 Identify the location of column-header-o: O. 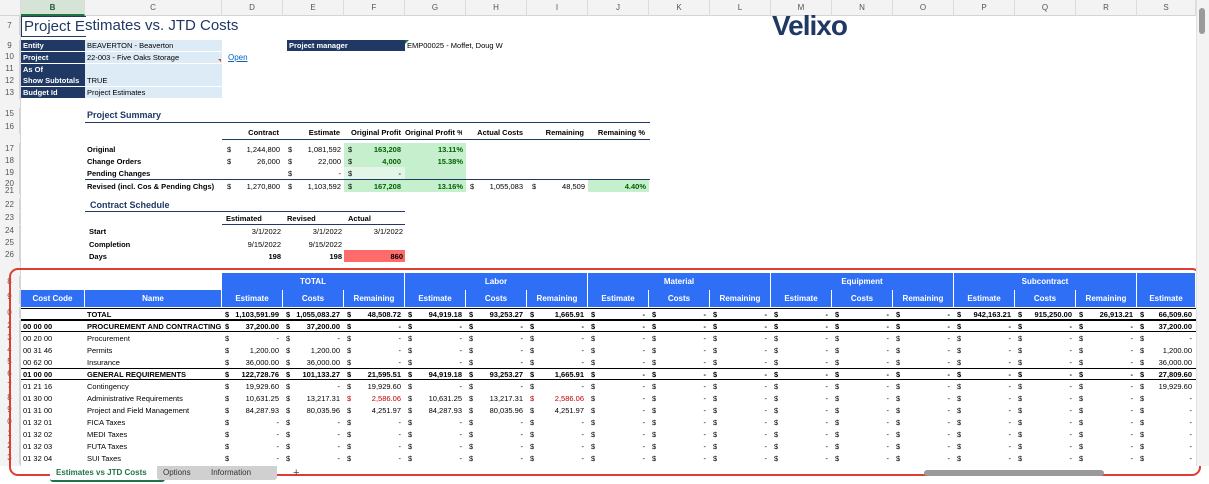
(923, 8).